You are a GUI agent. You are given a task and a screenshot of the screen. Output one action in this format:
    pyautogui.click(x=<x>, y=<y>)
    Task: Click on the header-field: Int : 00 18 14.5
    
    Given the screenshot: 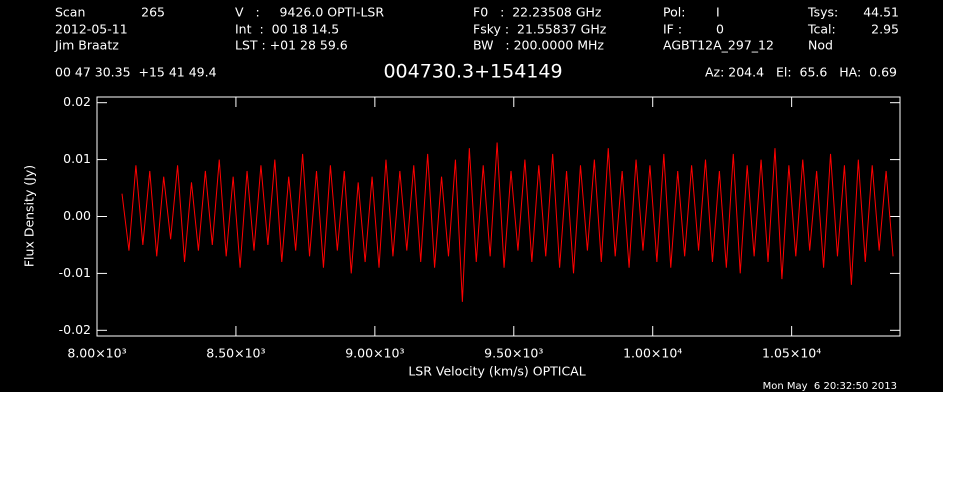 What is the action you would take?
    pyautogui.click(x=287, y=29)
    